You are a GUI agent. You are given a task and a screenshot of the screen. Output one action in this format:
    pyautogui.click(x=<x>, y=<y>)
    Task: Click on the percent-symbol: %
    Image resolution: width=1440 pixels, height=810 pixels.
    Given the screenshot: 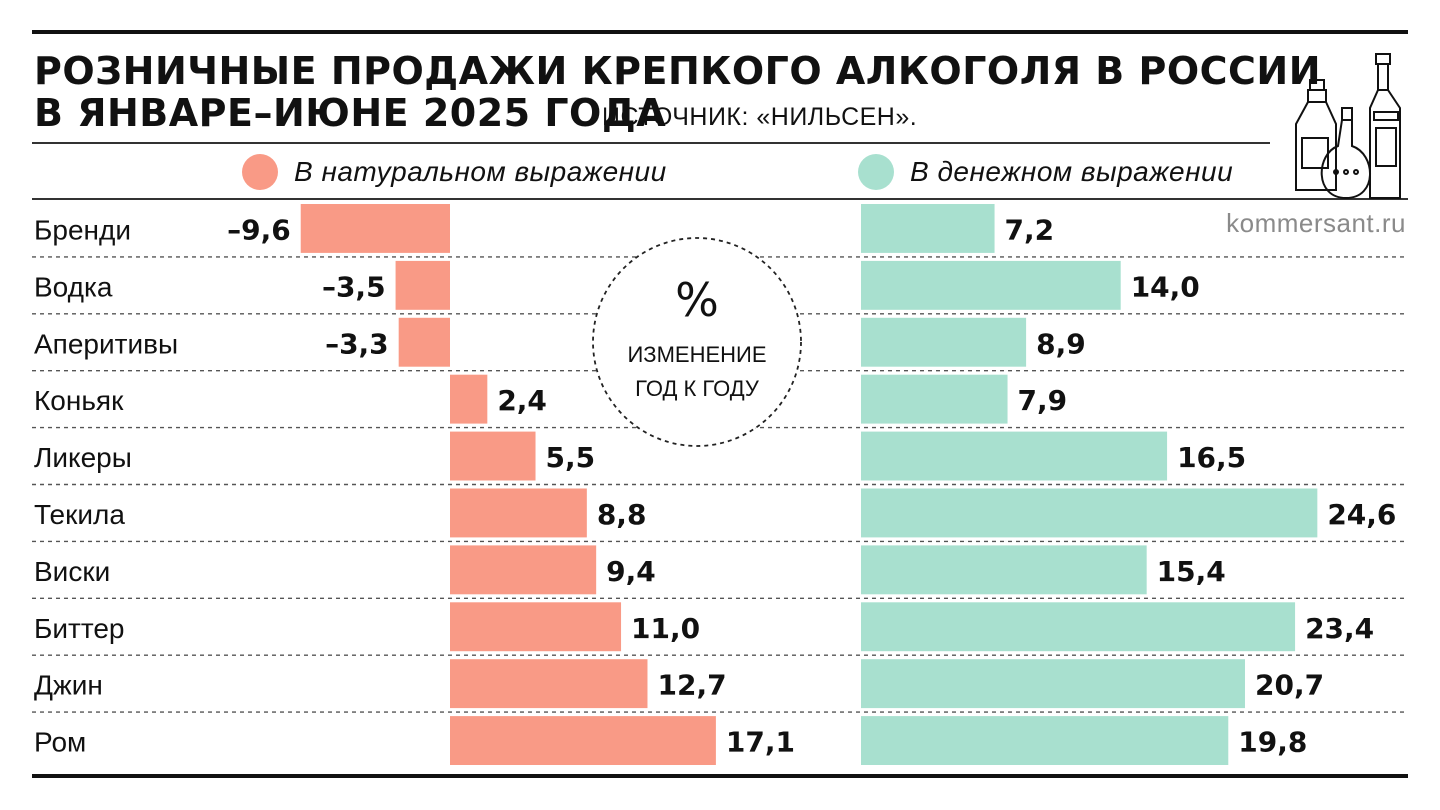 What is the action you would take?
    pyautogui.click(x=697, y=300)
    